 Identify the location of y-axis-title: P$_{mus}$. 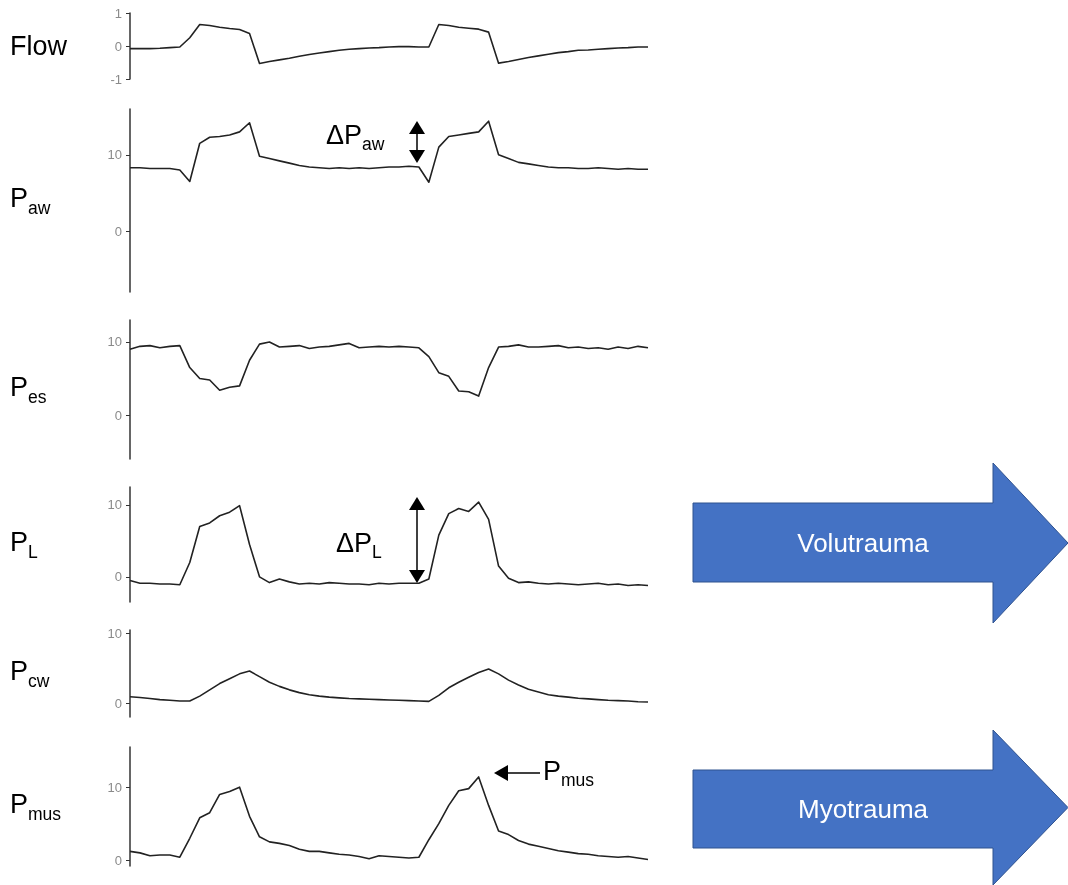
(36, 806).